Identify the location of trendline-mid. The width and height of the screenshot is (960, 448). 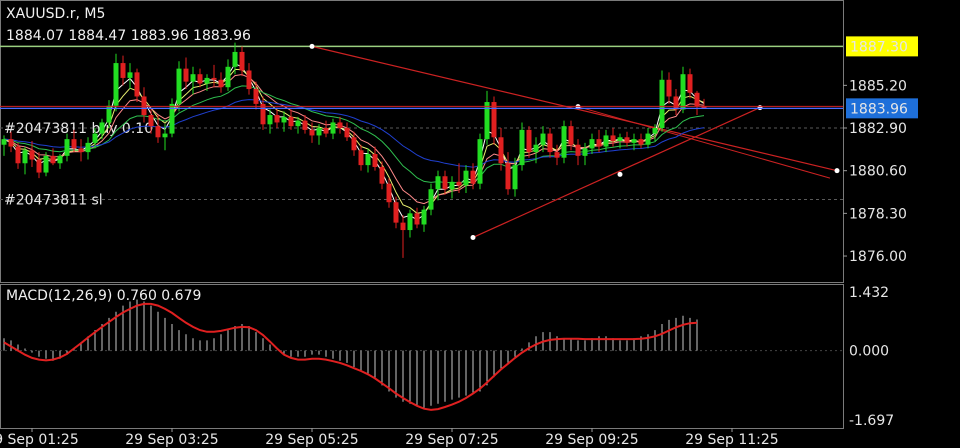
(704, 142).